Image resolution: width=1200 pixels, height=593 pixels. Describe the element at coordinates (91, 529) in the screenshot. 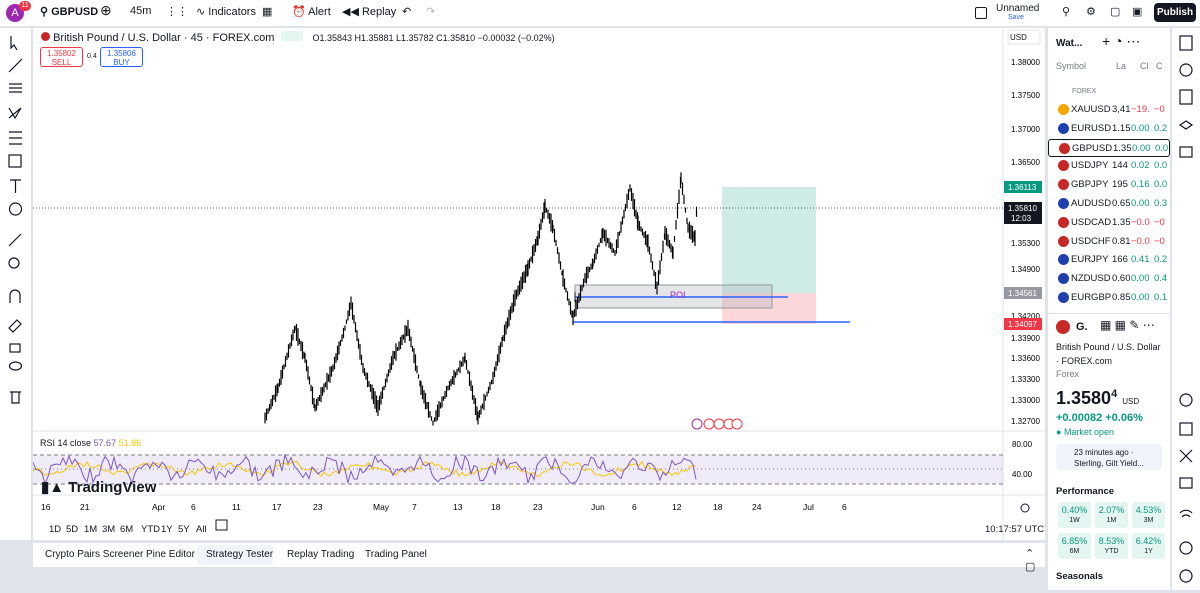

I see `range-button: 1M` at that location.